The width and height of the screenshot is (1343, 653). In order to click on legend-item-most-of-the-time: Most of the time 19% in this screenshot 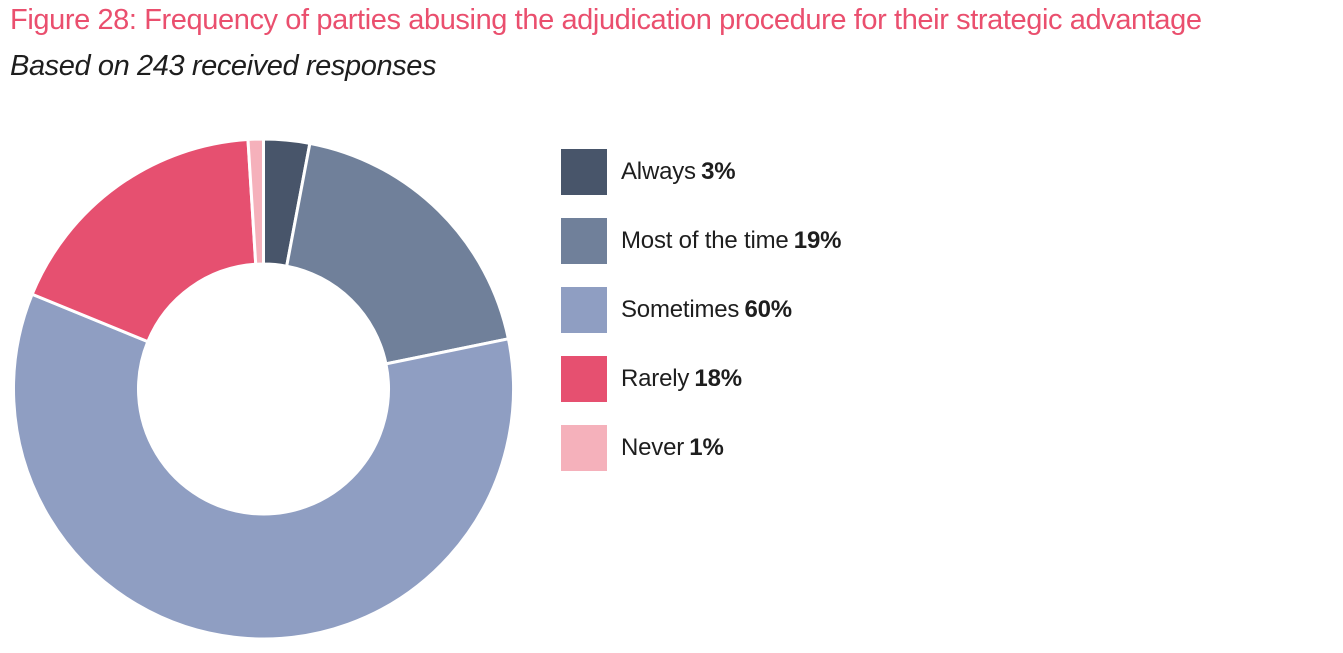, I will do `click(701, 241)`.